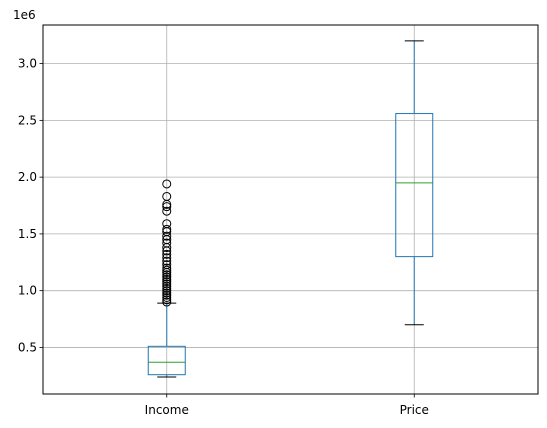 The height and width of the screenshot is (428, 547). What do you see at coordinates (24, 15) in the screenshot?
I see `y-scale-label: 1e6` at bounding box center [24, 15].